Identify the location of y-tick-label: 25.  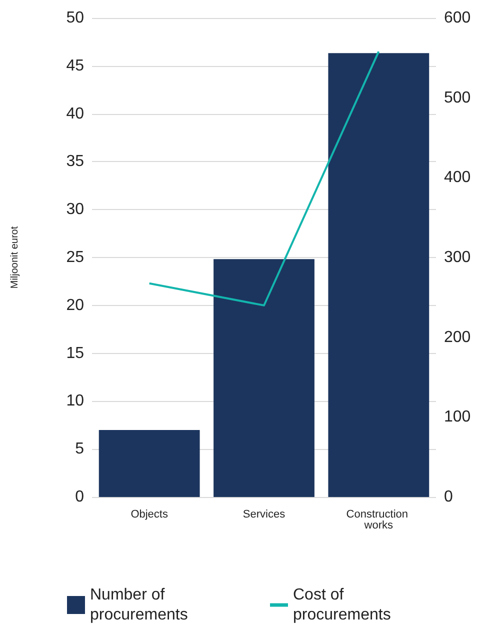
(75, 257).